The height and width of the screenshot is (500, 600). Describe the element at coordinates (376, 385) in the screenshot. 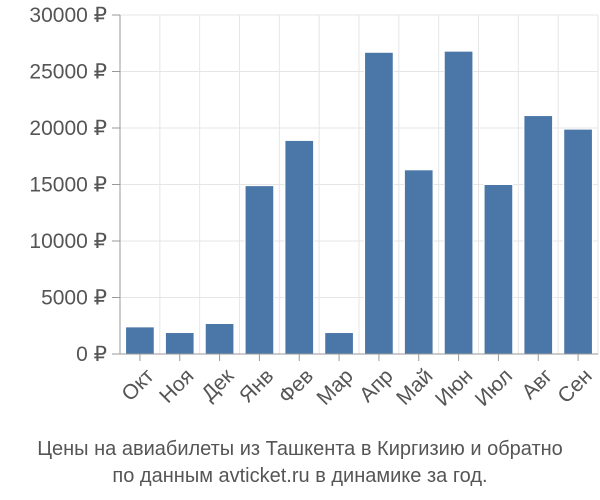

I see `x-tick-label: Апр` at that location.